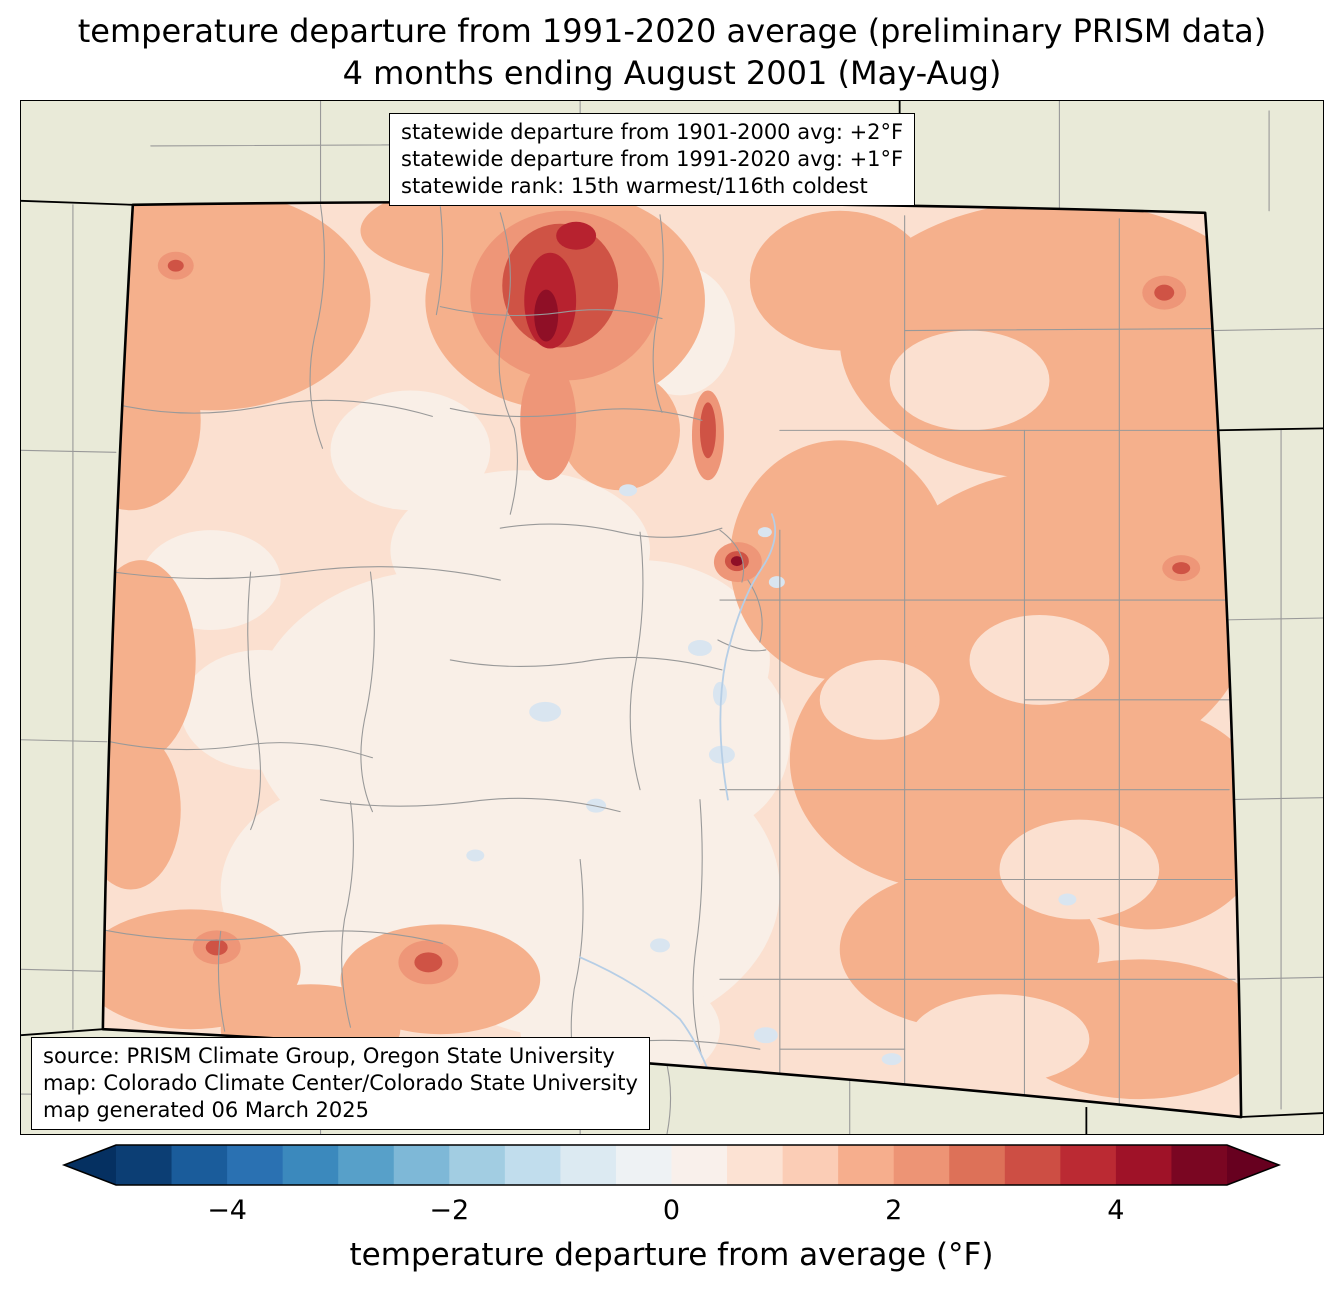  What do you see at coordinates (206, 1110) in the screenshot?
I see `source-line-3: map generated 06 March 2025` at bounding box center [206, 1110].